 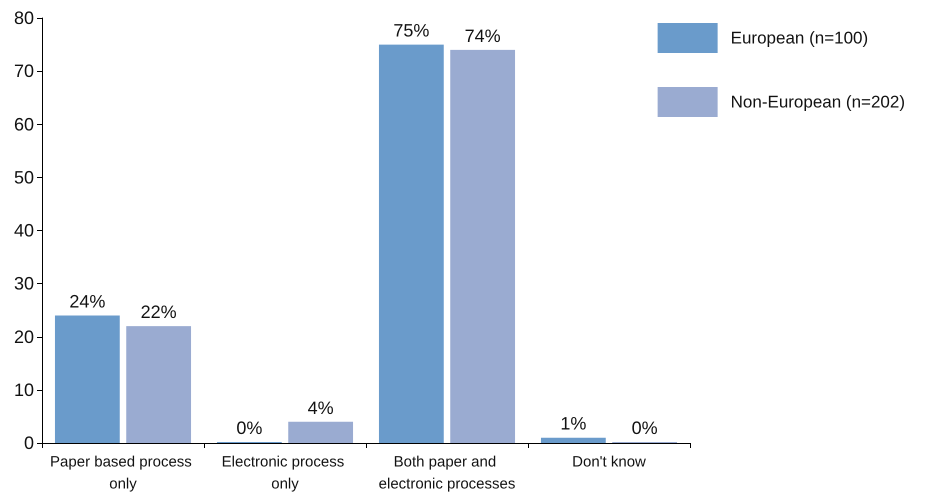 What do you see at coordinates (321, 408) in the screenshot?
I see `data-label: 4%` at bounding box center [321, 408].